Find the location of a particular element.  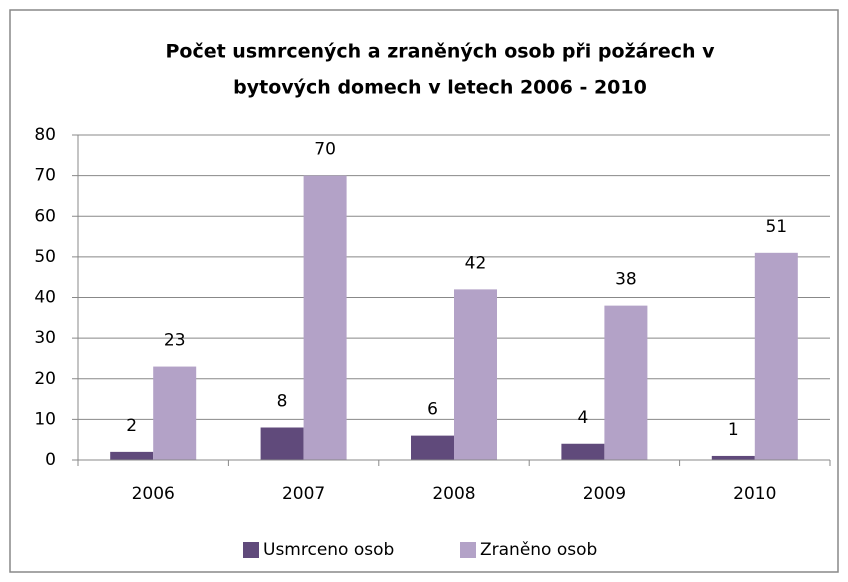

y-tick-label: 30 is located at coordinates (45, 338).